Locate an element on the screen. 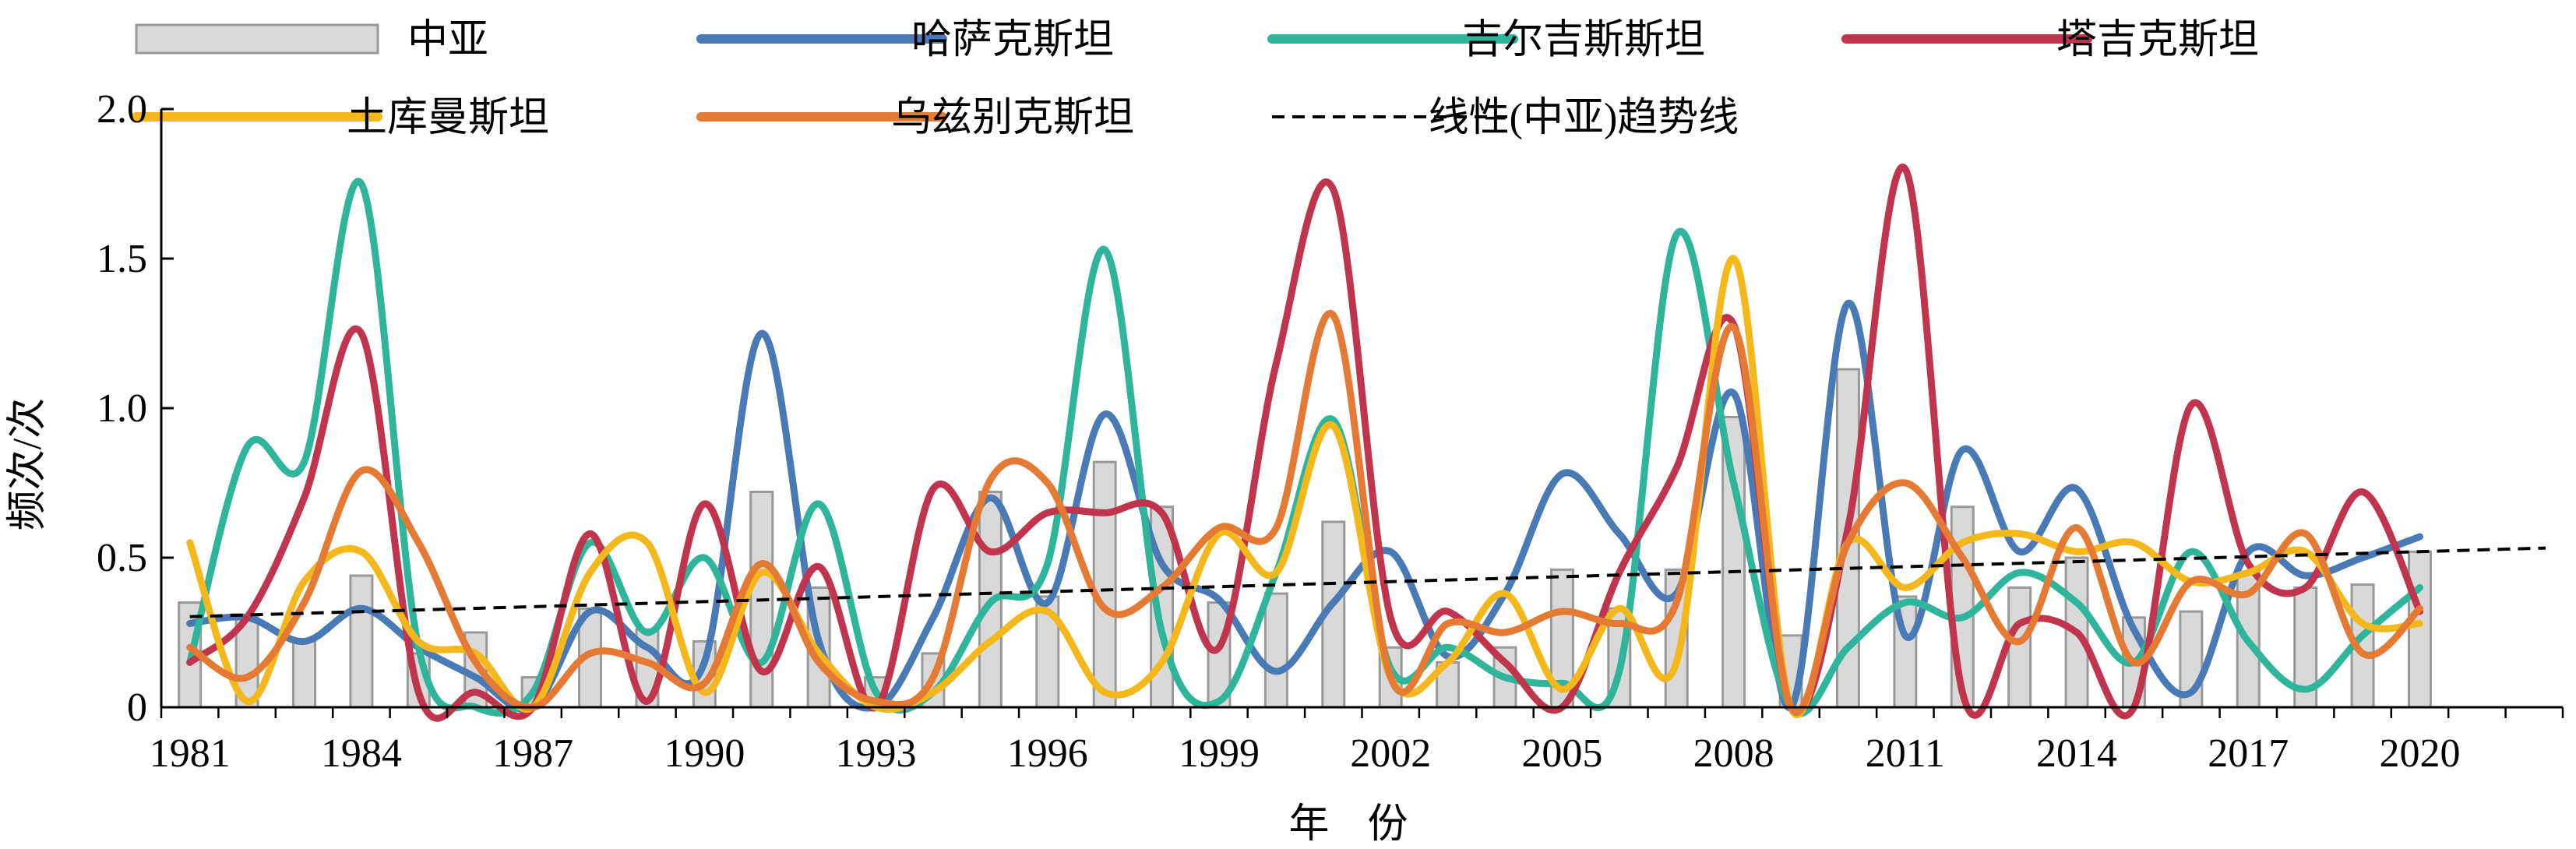  x-tick-label: 1996 is located at coordinates (1047, 753).